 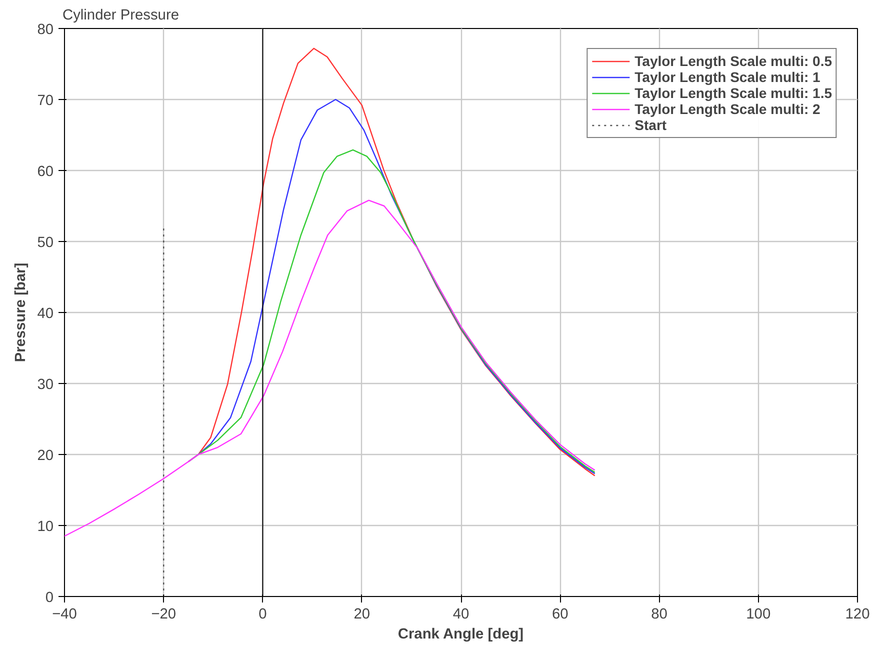 What do you see at coordinates (461, 634) in the screenshot?
I see `x-axis-title: Crank Angle [deg]` at bounding box center [461, 634].